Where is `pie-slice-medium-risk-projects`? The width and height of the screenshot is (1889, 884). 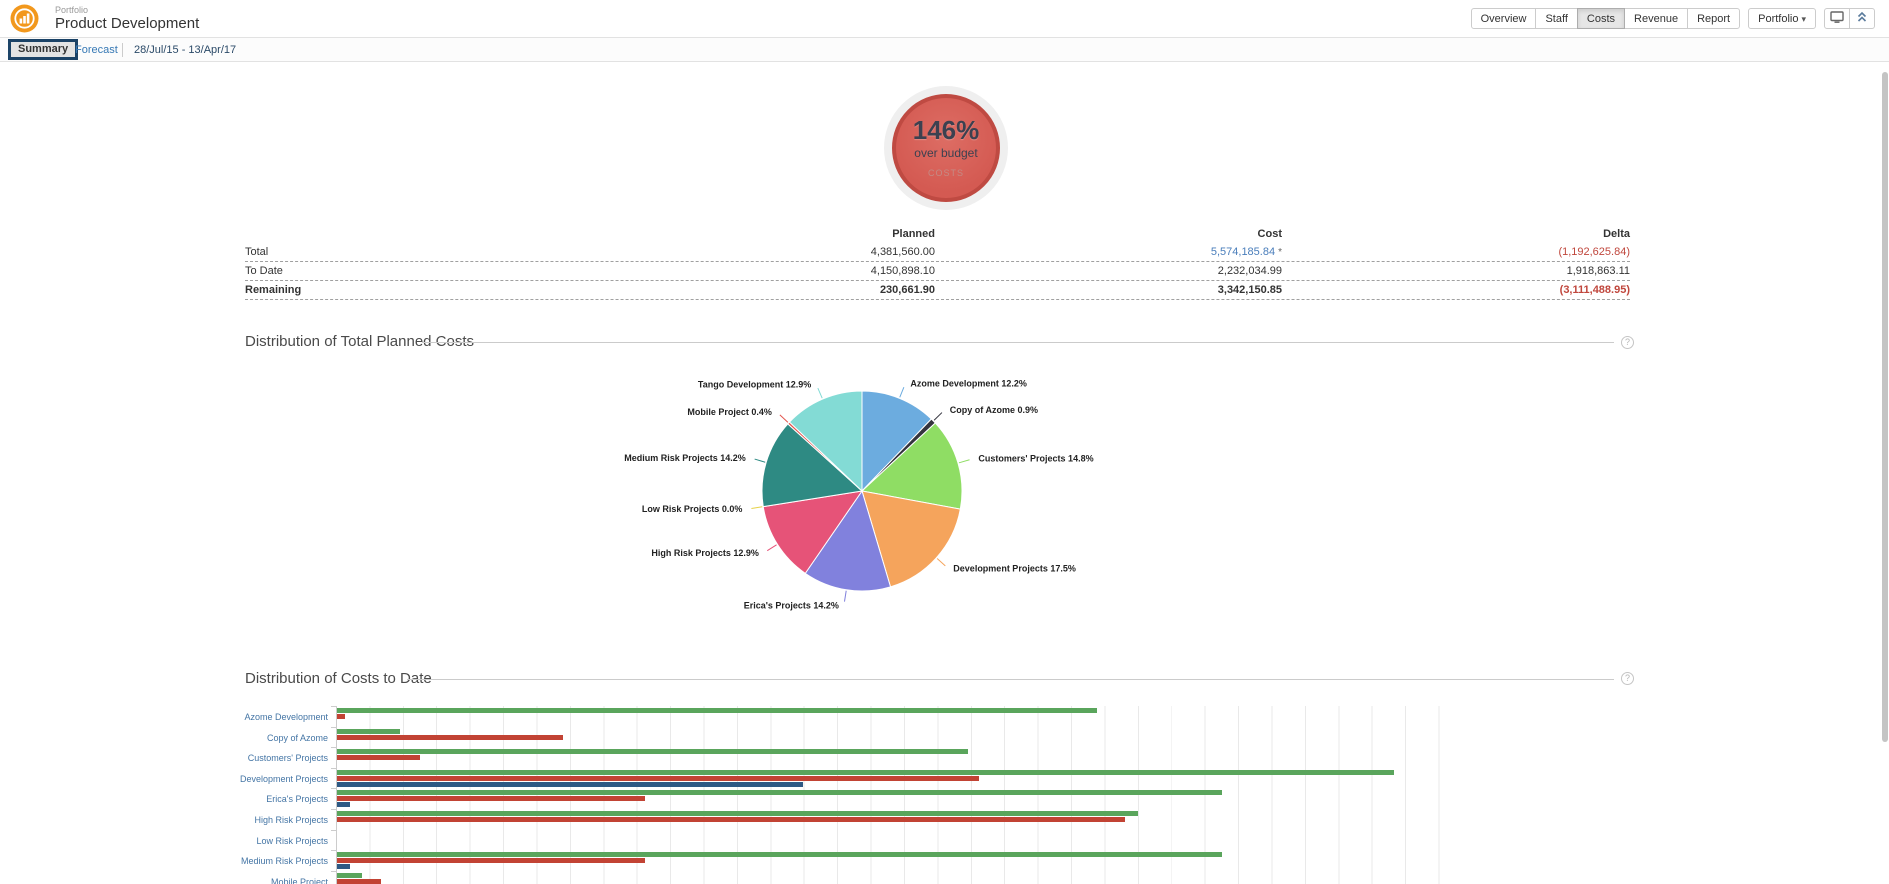
pie-slice-medium-risk-projects is located at coordinates (812, 465).